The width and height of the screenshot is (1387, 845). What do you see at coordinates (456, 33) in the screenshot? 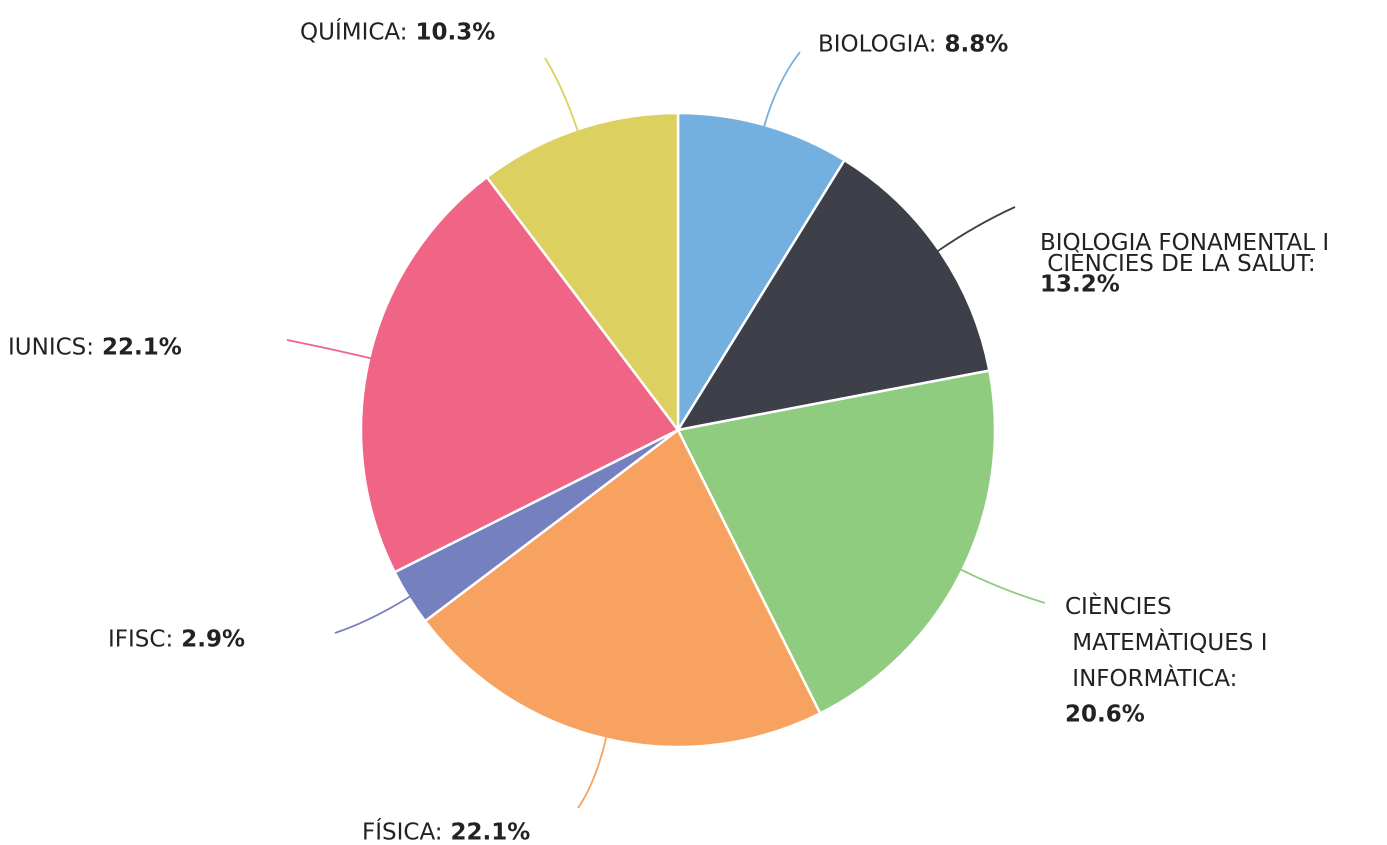
I see `value-label: 10.3%` at bounding box center [456, 33].